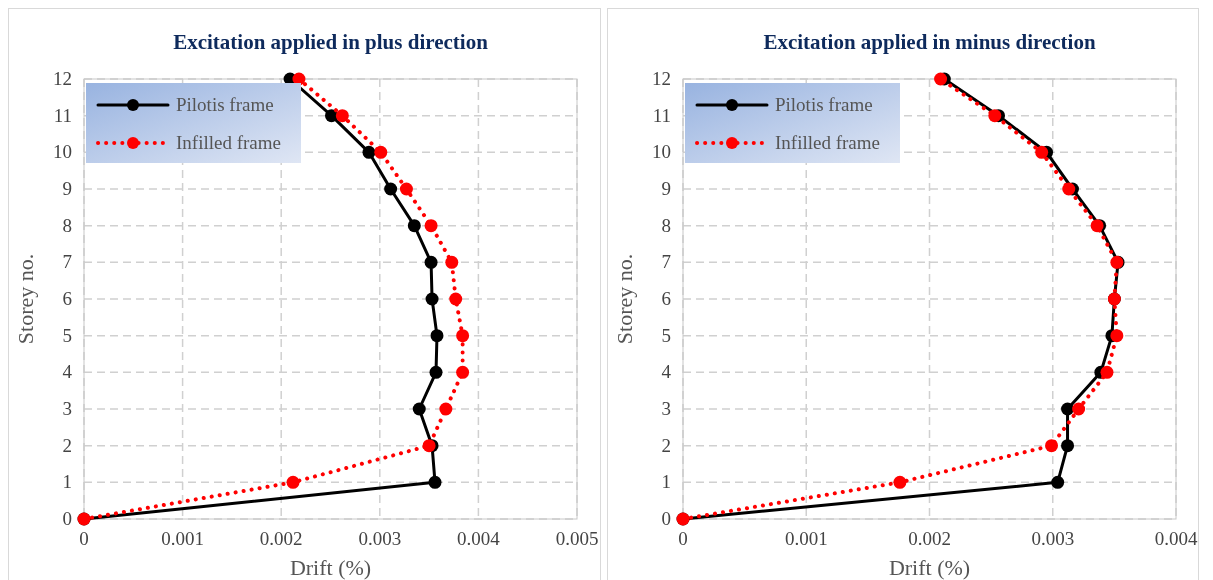 The image size is (1213, 580). I want to click on x-tick-label: 0.005, so click(577, 538).